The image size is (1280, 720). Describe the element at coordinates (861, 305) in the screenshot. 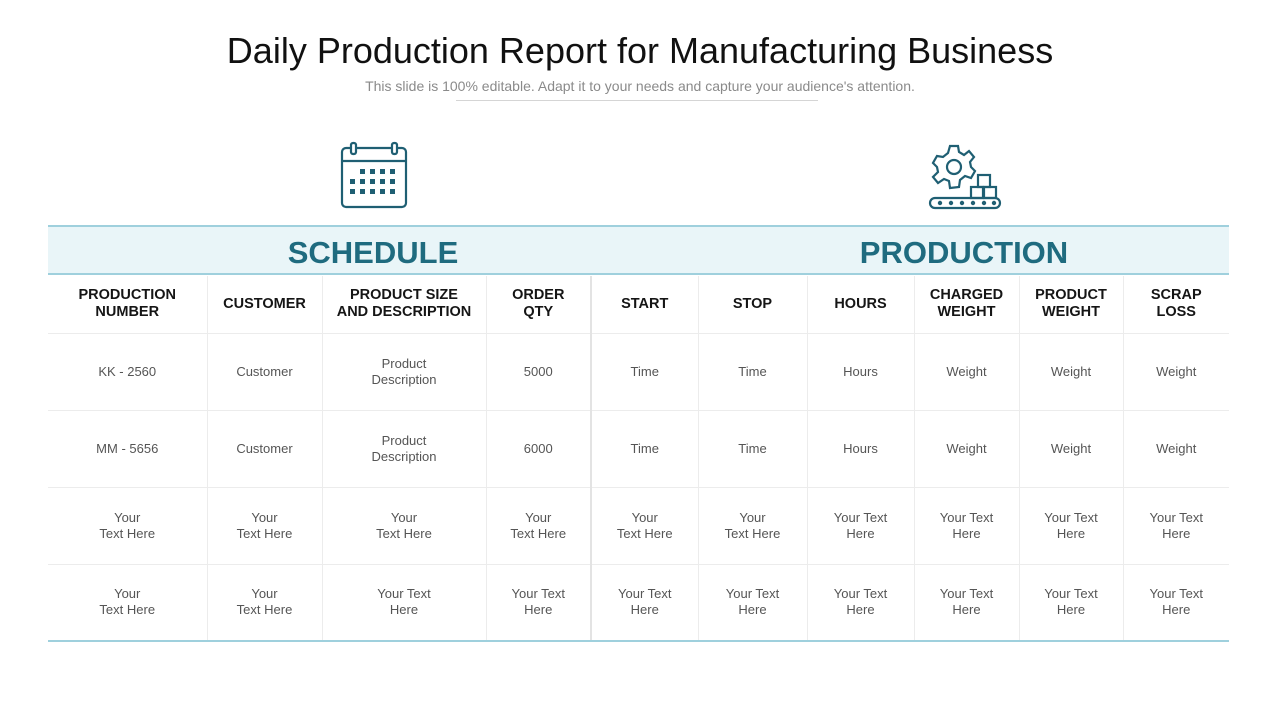

I see `column-header: HOURS` at that location.